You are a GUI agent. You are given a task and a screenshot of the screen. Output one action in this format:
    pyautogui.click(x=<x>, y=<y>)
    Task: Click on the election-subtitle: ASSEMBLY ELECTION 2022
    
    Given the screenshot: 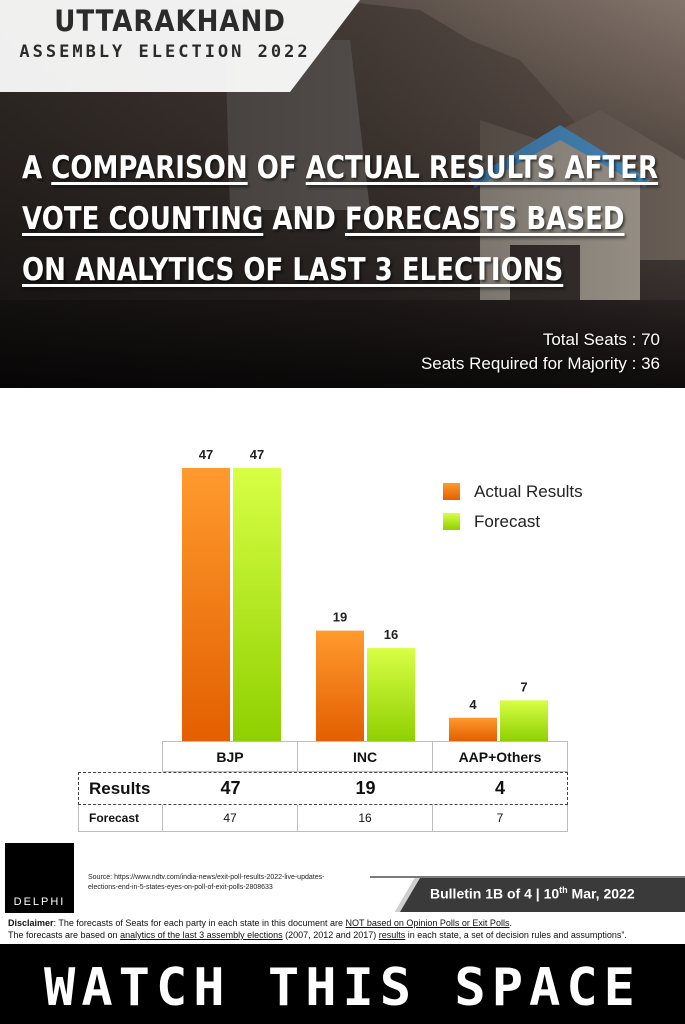 What is the action you would take?
    pyautogui.click(x=165, y=52)
    